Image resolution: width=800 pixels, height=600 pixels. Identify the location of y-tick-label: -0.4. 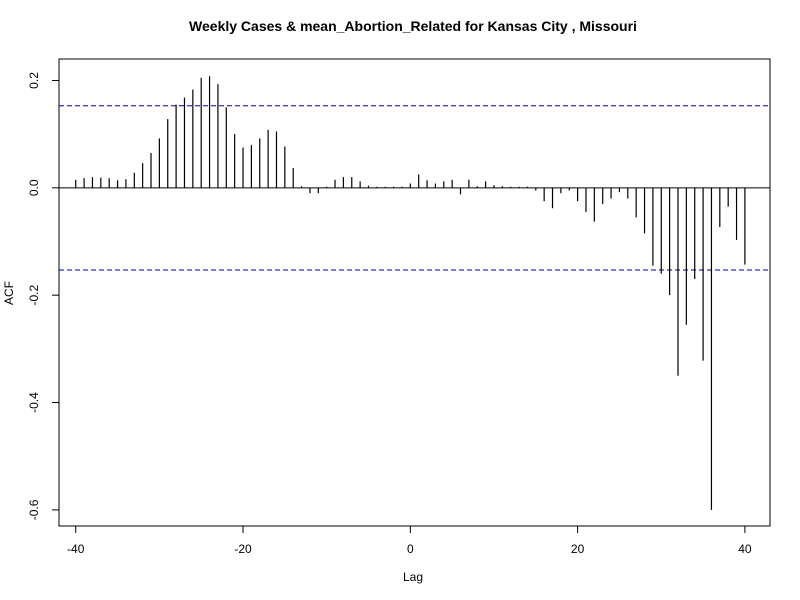
(34, 402).